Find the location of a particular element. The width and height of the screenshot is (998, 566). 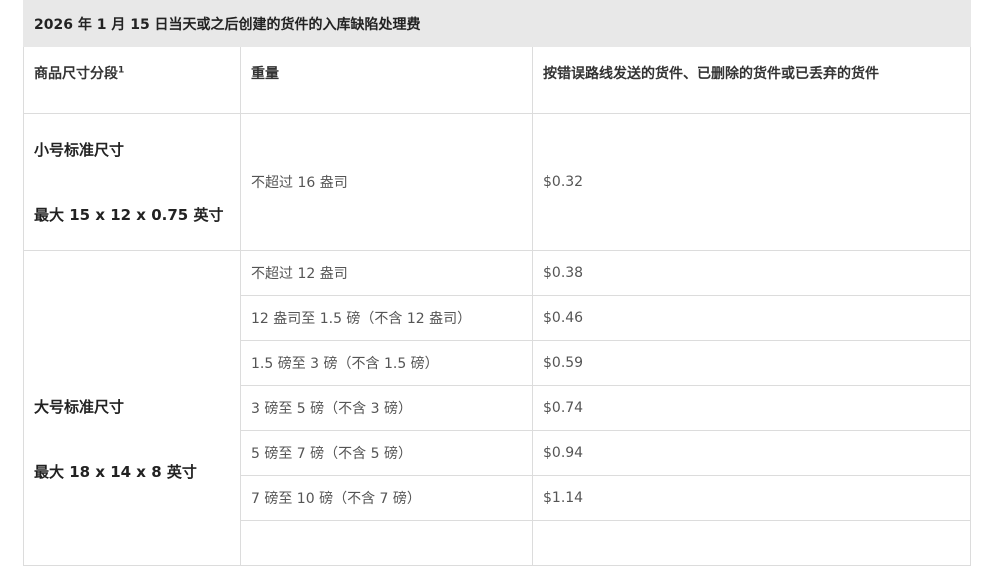

fee-cell: $0.38 is located at coordinates (751, 273).